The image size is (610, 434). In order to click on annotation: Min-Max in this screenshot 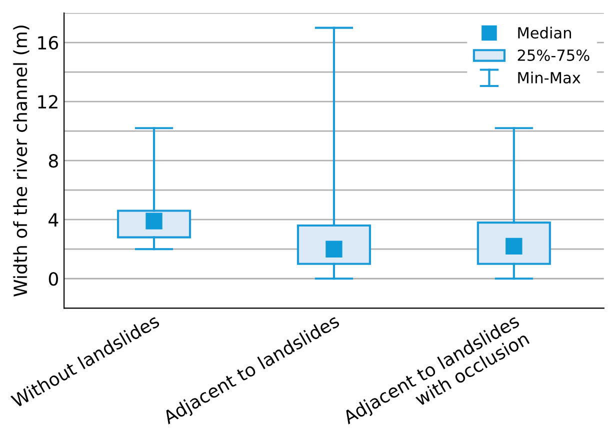, I will do `click(549, 78)`.